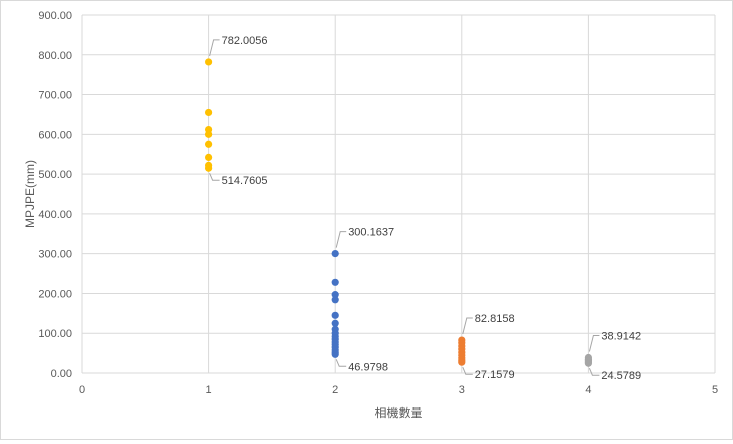 This screenshot has height=444, width=733. What do you see at coordinates (462, 390) in the screenshot?
I see `x-tick-label: 3` at bounding box center [462, 390].